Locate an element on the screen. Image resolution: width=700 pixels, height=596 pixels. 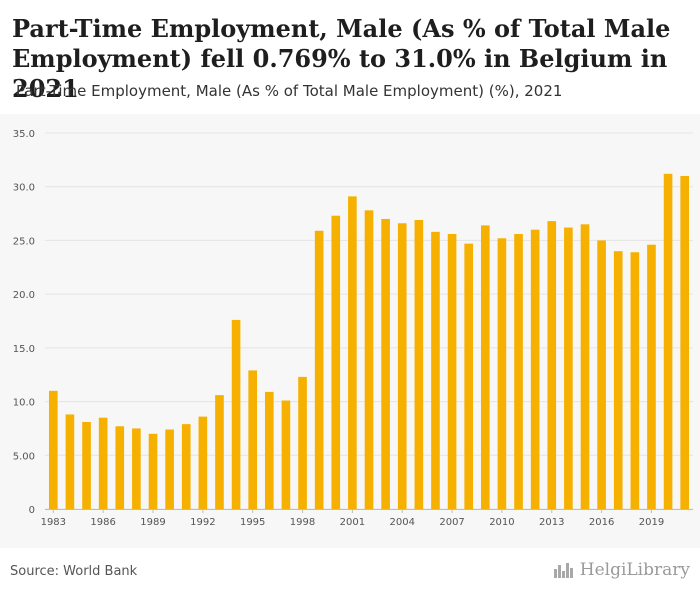
source-label: Source: World Bank is located at coordinates (74, 571).